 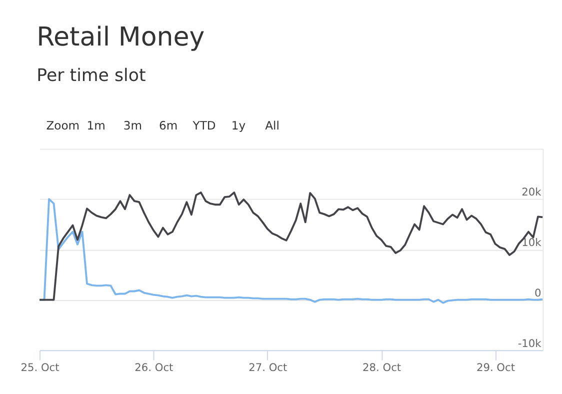 What do you see at coordinates (496, 368) in the screenshot?
I see `x-tick-label: 29. Oct` at bounding box center [496, 368].